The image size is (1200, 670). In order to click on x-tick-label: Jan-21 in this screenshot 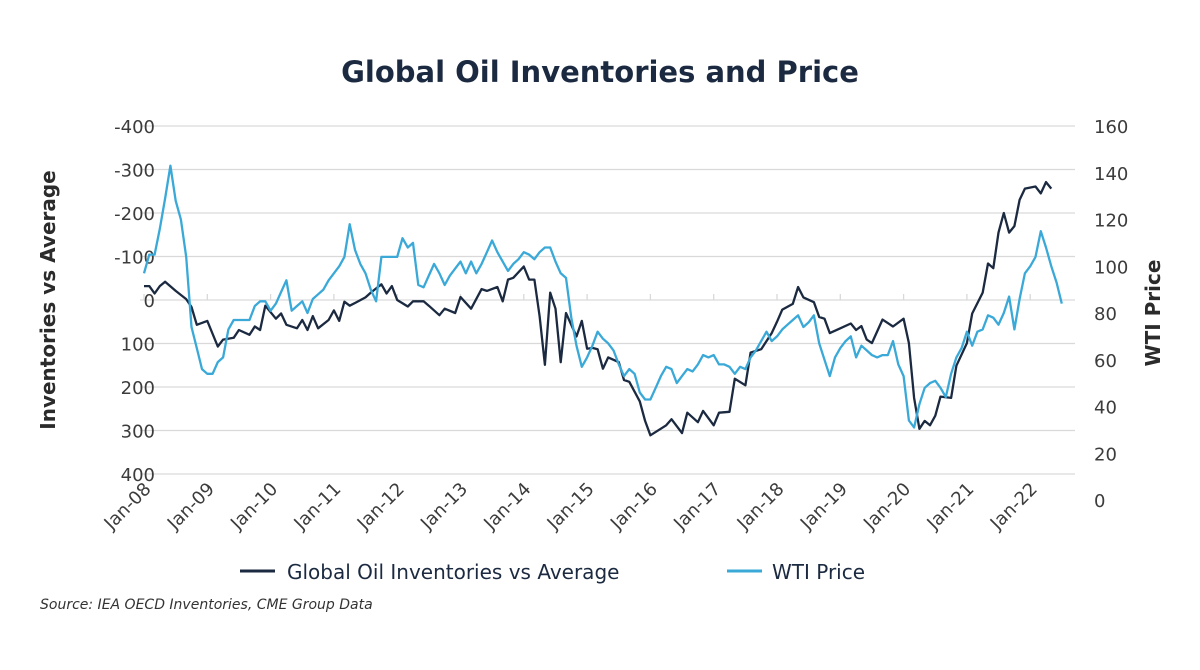, I will do `click(950, 507)`.